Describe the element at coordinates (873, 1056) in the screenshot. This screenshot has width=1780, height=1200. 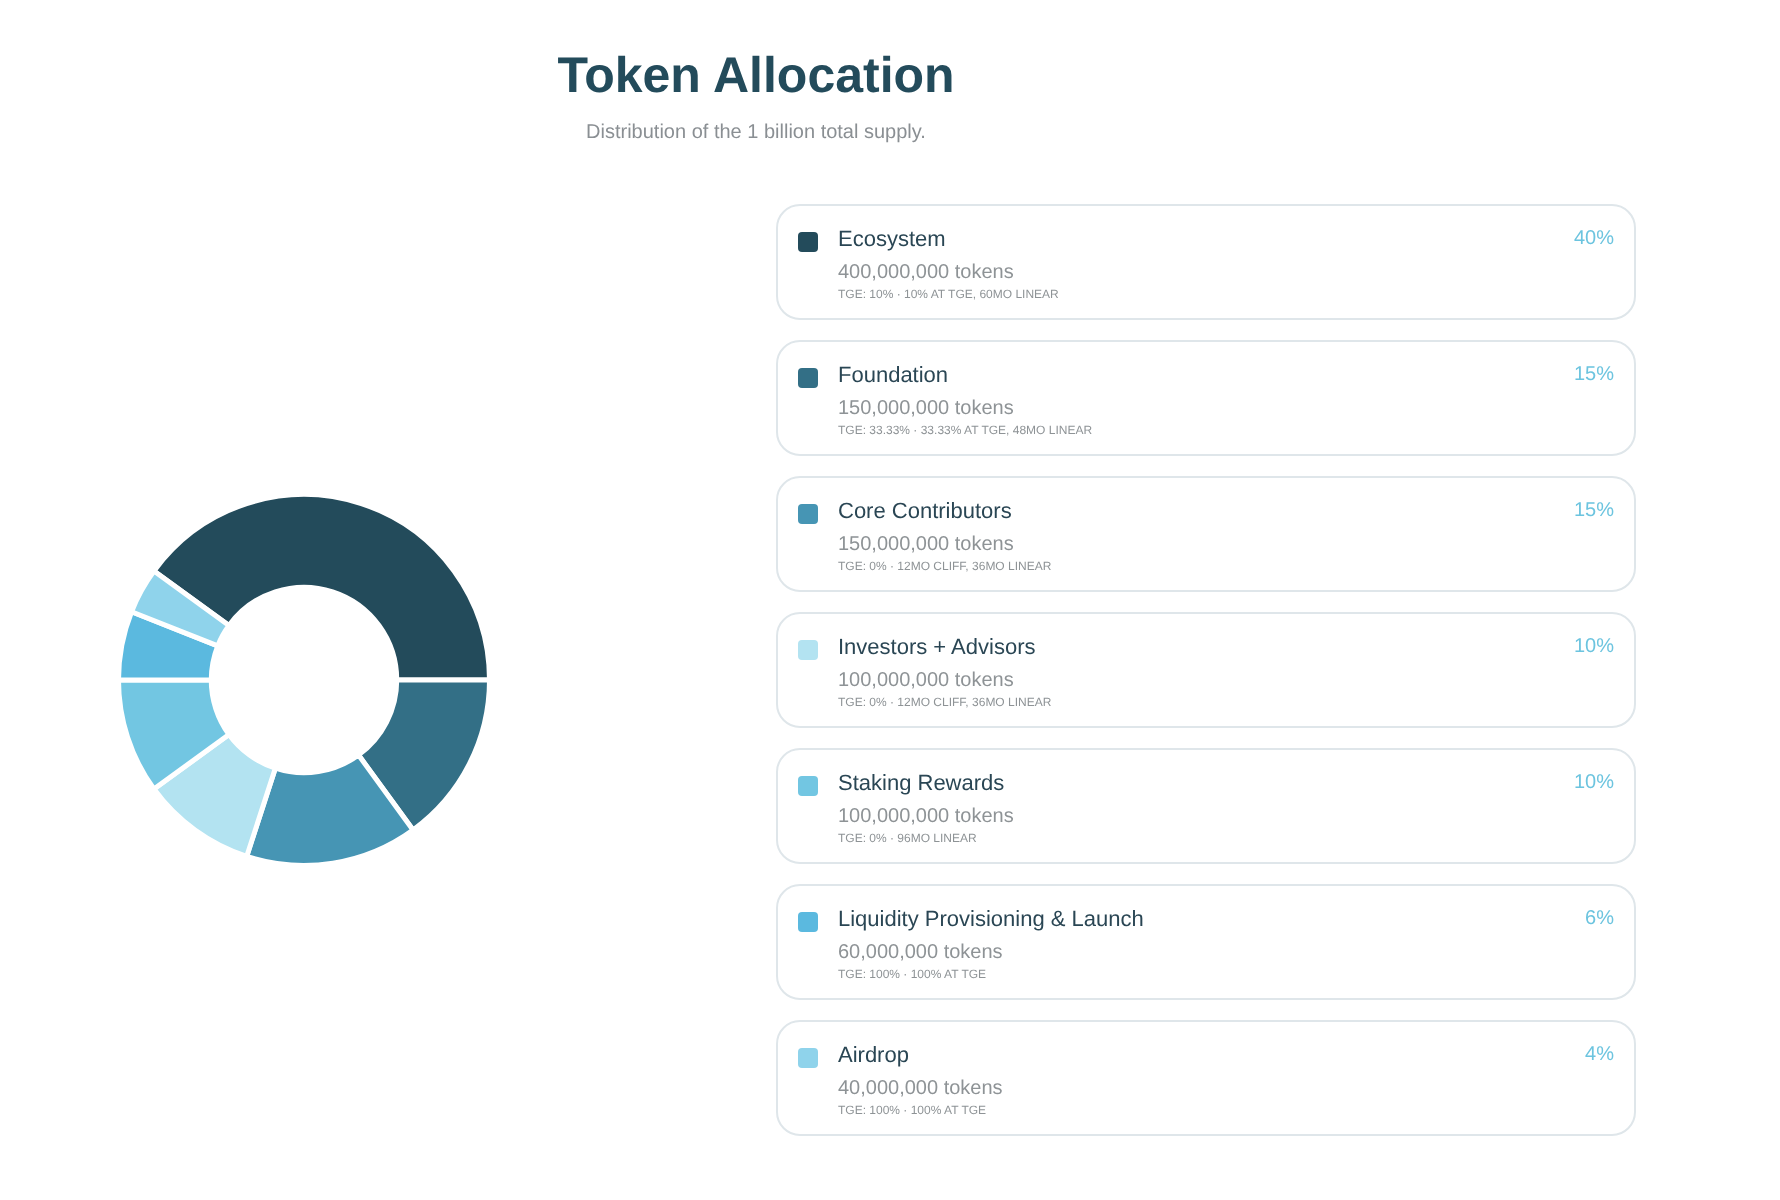
I see `legend-label: Airdrop` at that location.